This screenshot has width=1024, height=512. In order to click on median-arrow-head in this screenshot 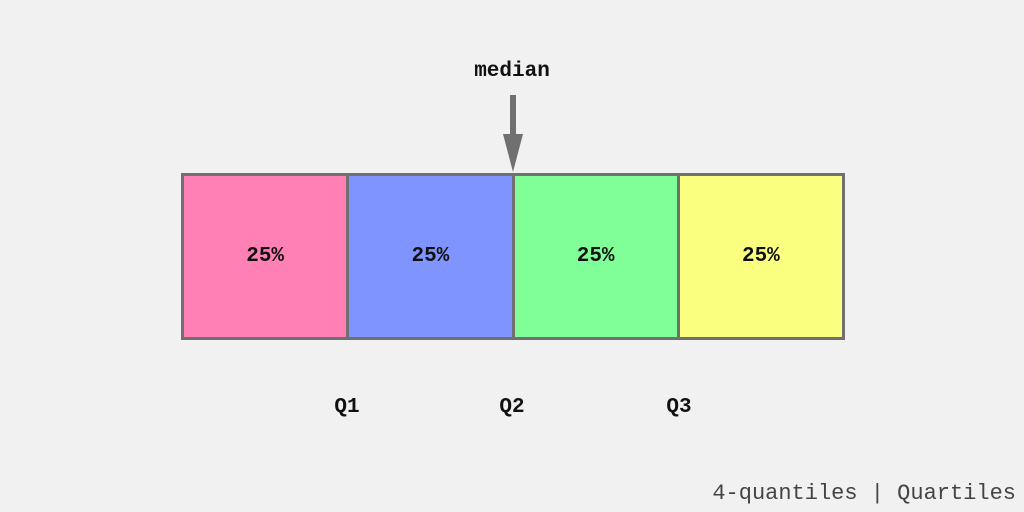, I will do `click(513, 153)`.